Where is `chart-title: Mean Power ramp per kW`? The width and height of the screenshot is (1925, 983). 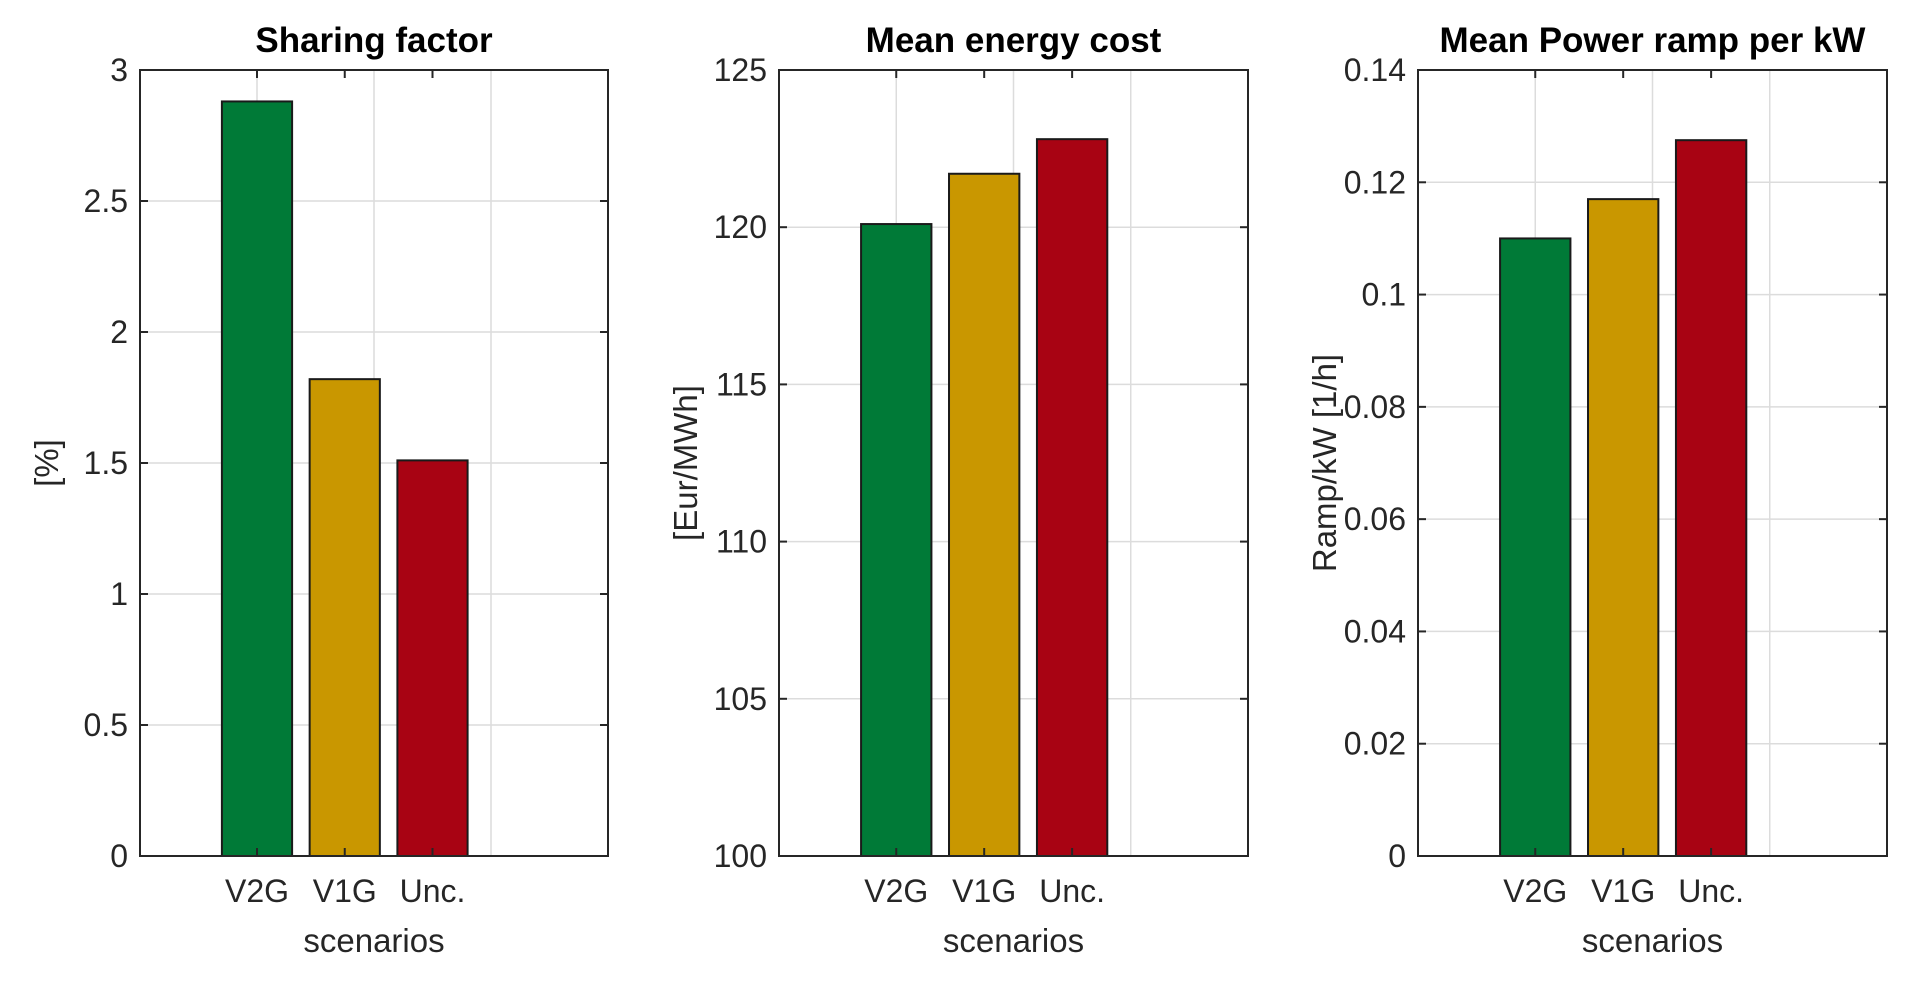 chart-title: Mean Power ramp per kW is located at coordinates (1653, 40).